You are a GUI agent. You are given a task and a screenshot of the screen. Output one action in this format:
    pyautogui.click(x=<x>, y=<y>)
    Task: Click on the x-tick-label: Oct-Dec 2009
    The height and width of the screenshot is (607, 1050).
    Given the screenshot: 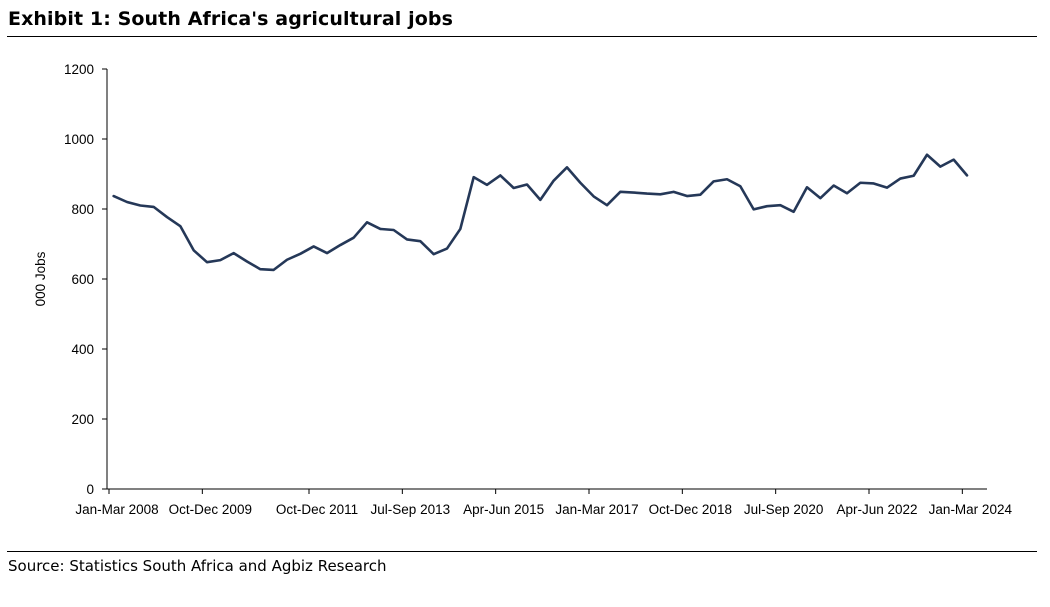 What is the action you would take?
    pyautogui.click(x=210, y=509)
    